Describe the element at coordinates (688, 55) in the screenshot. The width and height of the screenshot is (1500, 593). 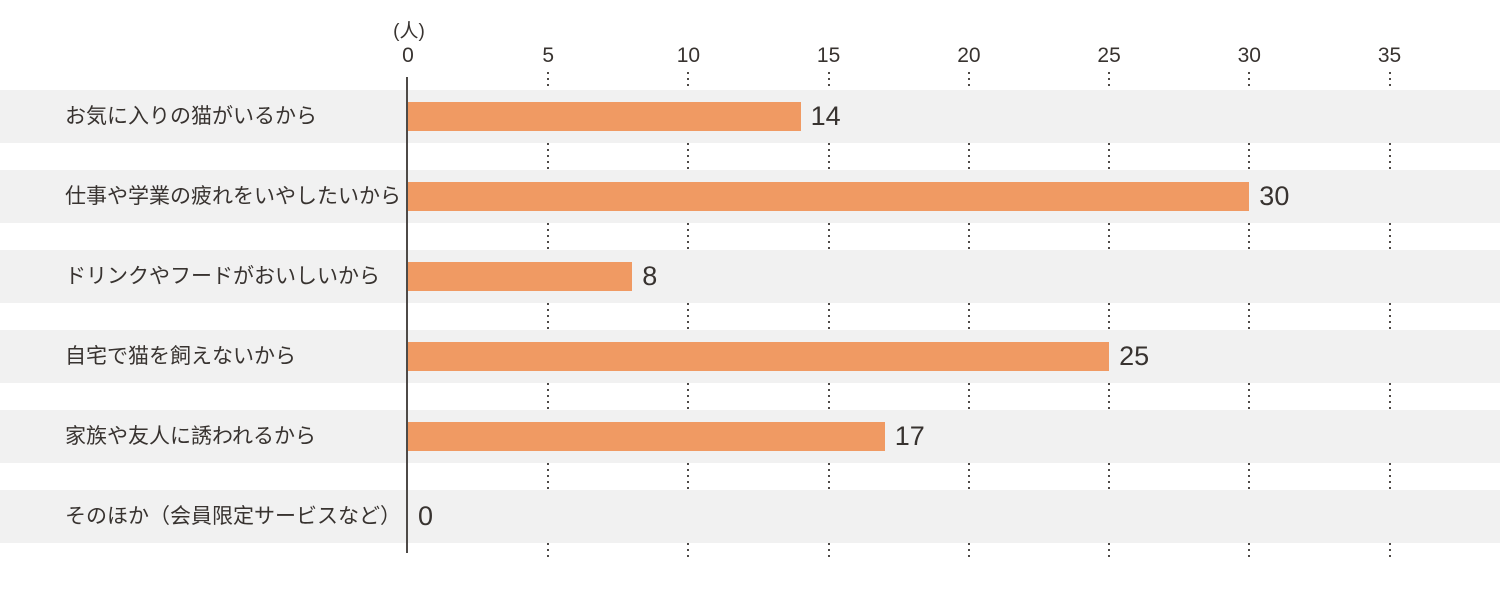
I see `x-tick-label: 10` at that location.